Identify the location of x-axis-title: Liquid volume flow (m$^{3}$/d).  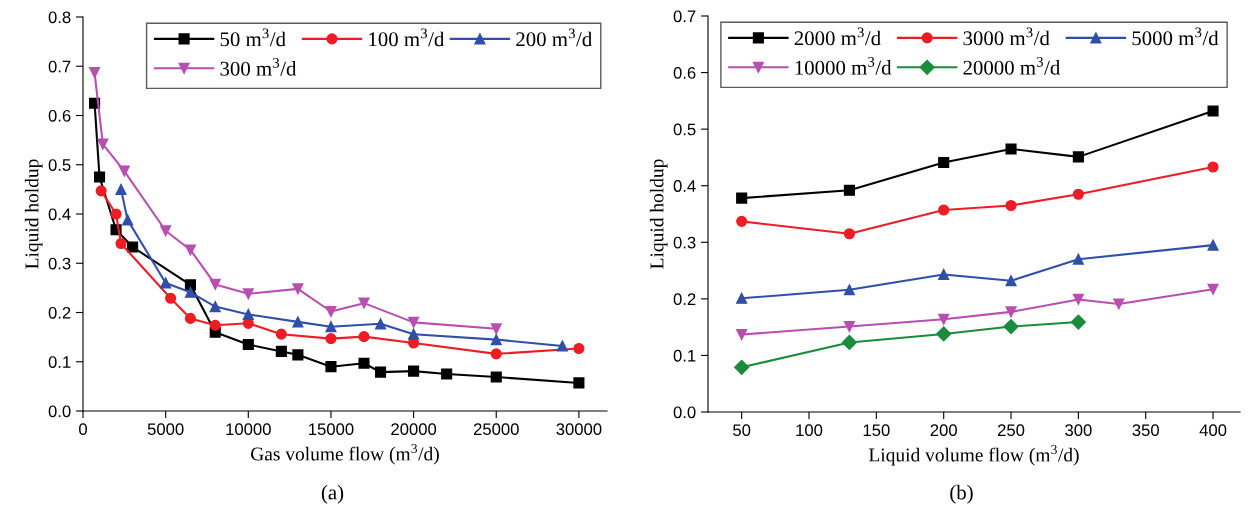
(973, 455).